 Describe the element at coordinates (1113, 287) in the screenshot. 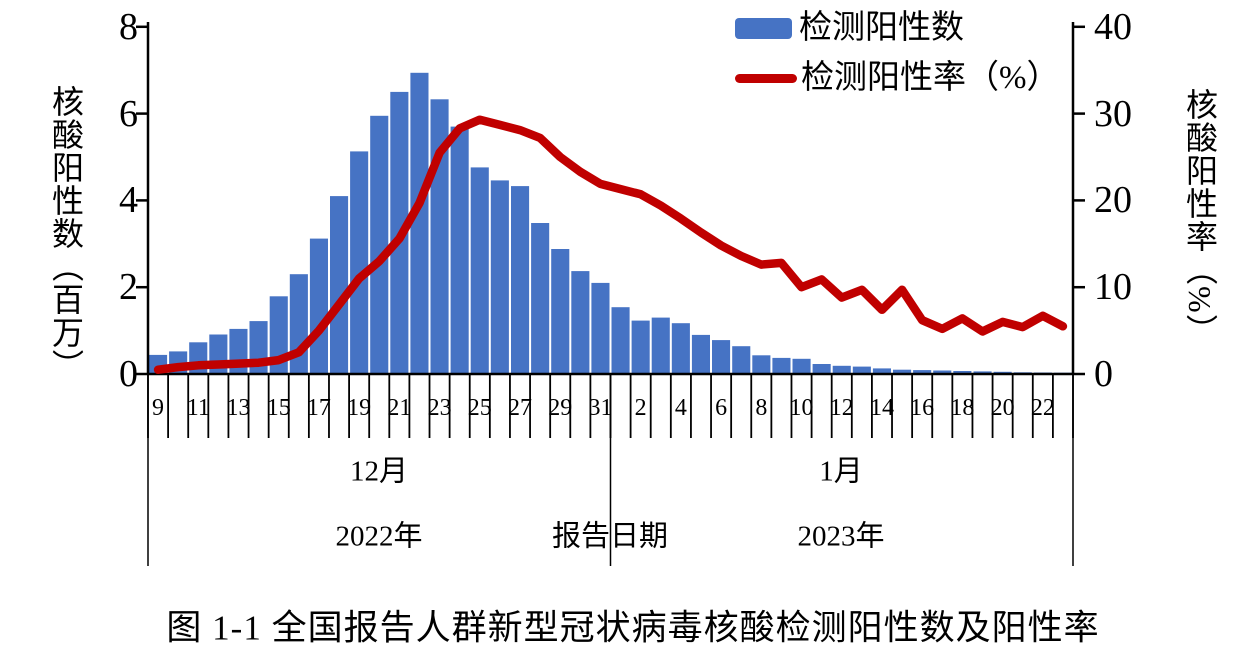

I see `right-axis-tick-label: 10` at that location.